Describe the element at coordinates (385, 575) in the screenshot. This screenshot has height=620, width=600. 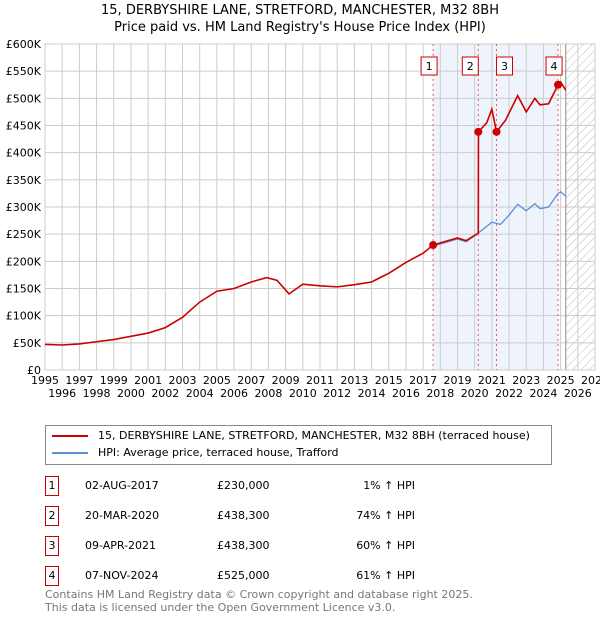
I see `sale-hpi-diff: 61% ↑ HPI` at that location.